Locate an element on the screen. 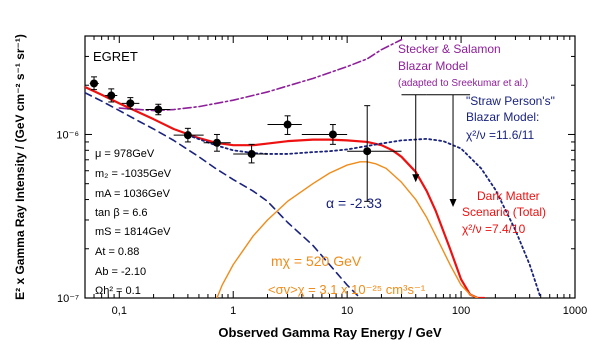 Image resolution: width=589 pixels, height=349 pixels. param-mA: mA = 1036GeV is located at coordinates (133, 194).